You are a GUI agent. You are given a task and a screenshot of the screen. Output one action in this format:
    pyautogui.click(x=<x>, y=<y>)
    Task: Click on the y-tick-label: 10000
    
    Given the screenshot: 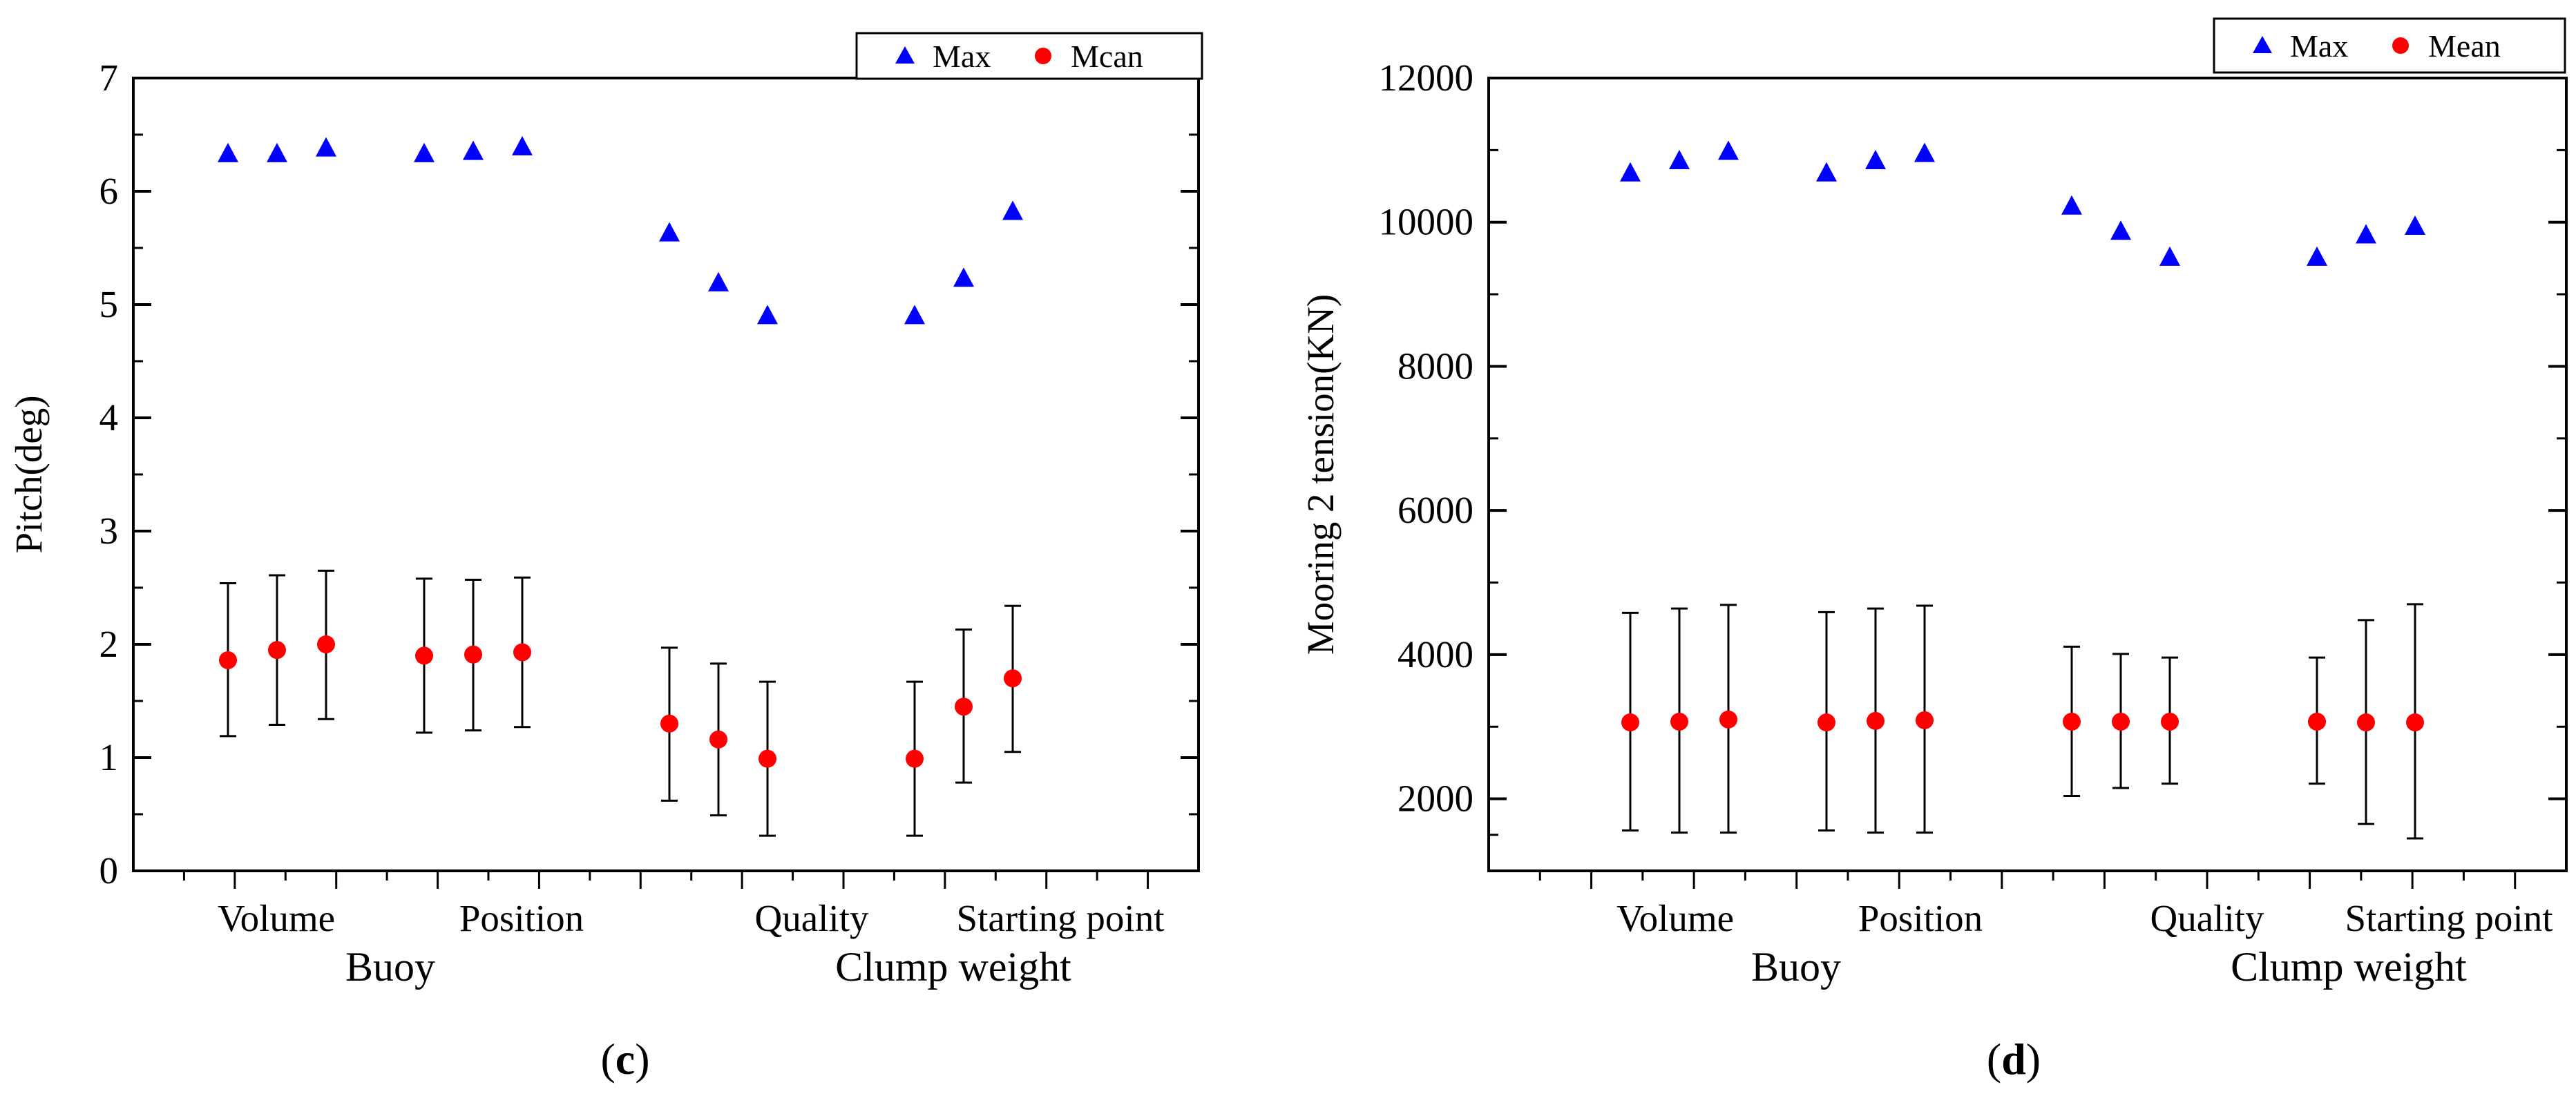 What is the action you would take?
    pyautogui.click(x=1426, y=222)
    